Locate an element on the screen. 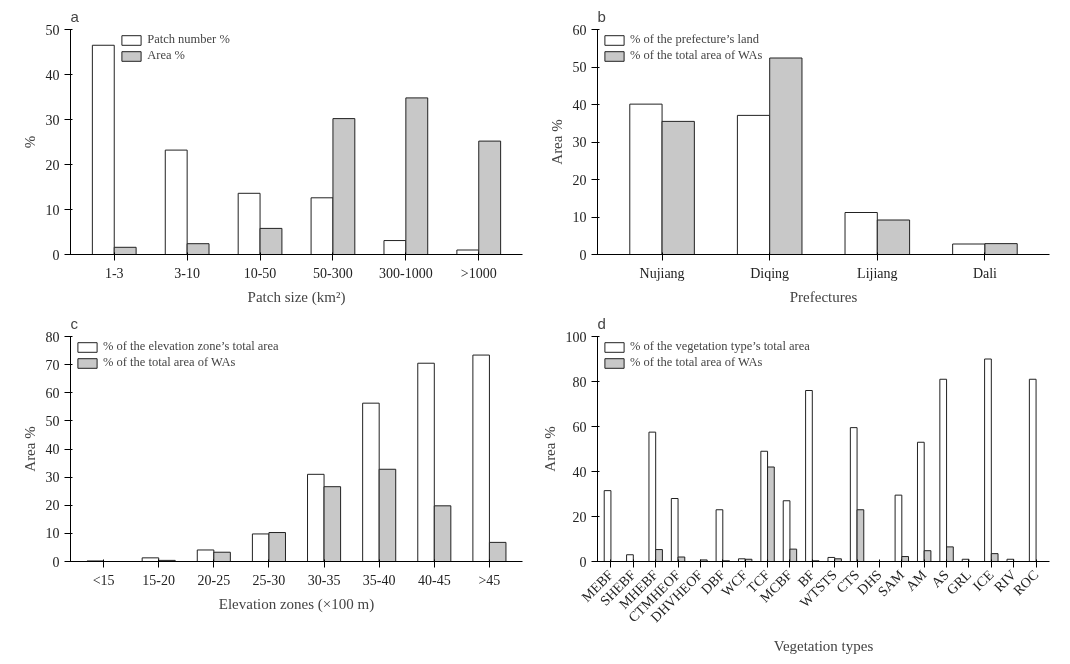  x-tick-label: Nujiang is located at coordinates (662, 273).